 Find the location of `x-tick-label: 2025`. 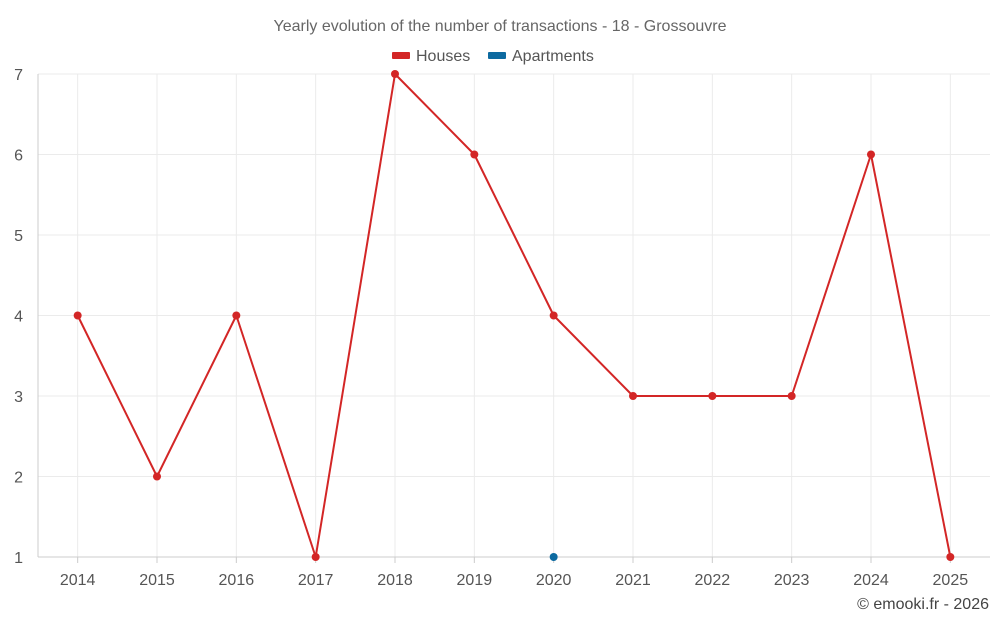

x-tick-label: 2025 is located at coordinates (951, 580).